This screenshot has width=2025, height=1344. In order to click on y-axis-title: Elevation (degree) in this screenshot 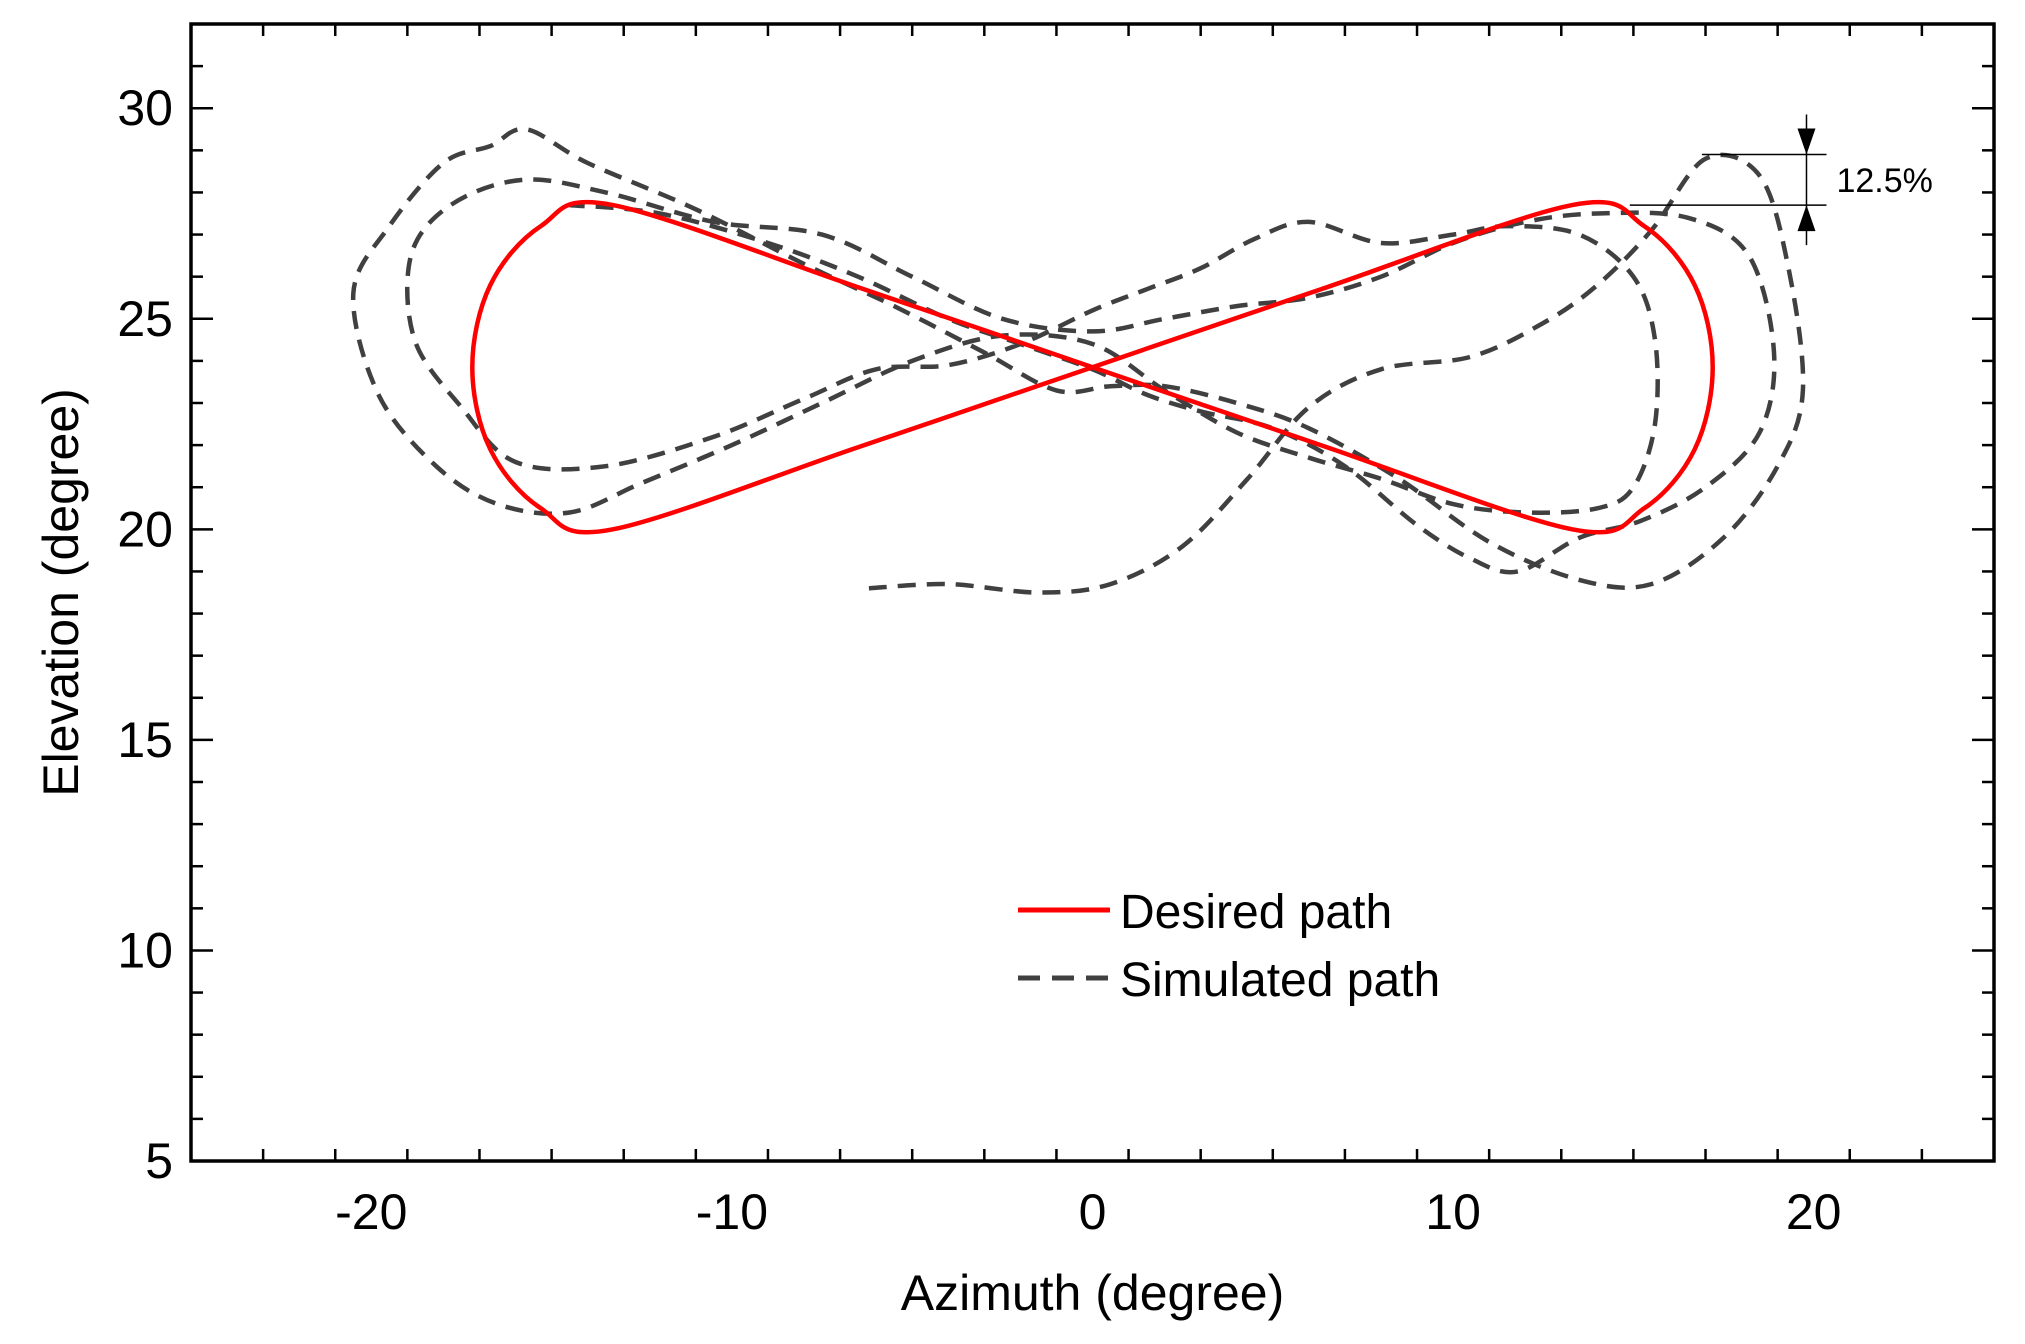, I will do `click(61, 592)`.